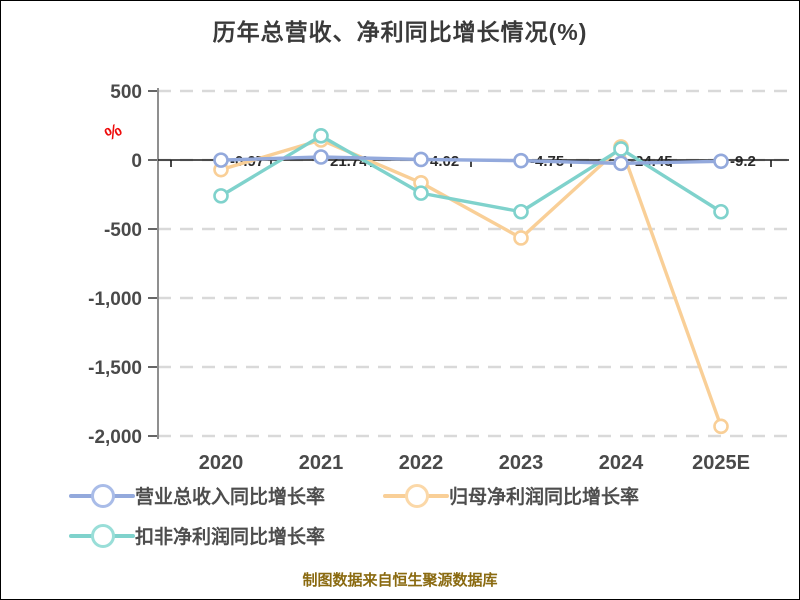 The width and height of the screenshot is (800, 600). What do you see at coordinates (421, 463) in the screenshot?
I see `x-axis-label: 2022` at bounding box center [421, 463].